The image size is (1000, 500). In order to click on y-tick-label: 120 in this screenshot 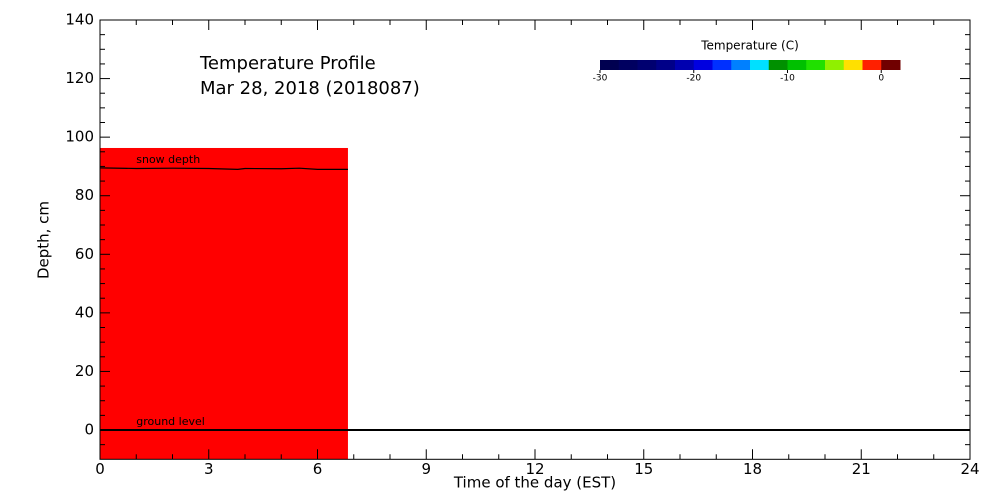, I will do `click(79, 78)`.